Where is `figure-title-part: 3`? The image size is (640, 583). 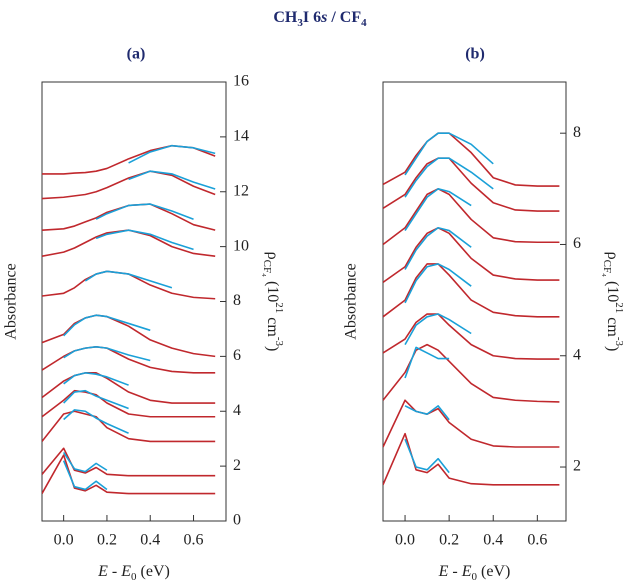
figure-title-part: 3 is located at coordinates (300, 23).